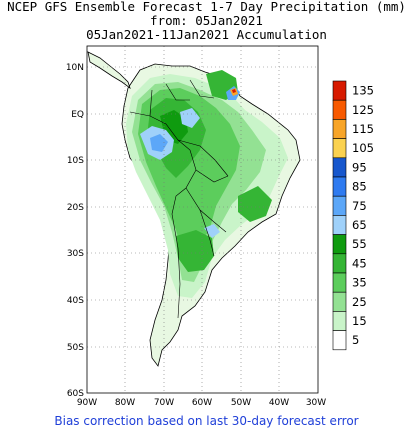 This screenshot has width=413, height=435. Describe the element at coordinates (75, 348) in the screenshot. I see `lat-label: 50S` at that location.